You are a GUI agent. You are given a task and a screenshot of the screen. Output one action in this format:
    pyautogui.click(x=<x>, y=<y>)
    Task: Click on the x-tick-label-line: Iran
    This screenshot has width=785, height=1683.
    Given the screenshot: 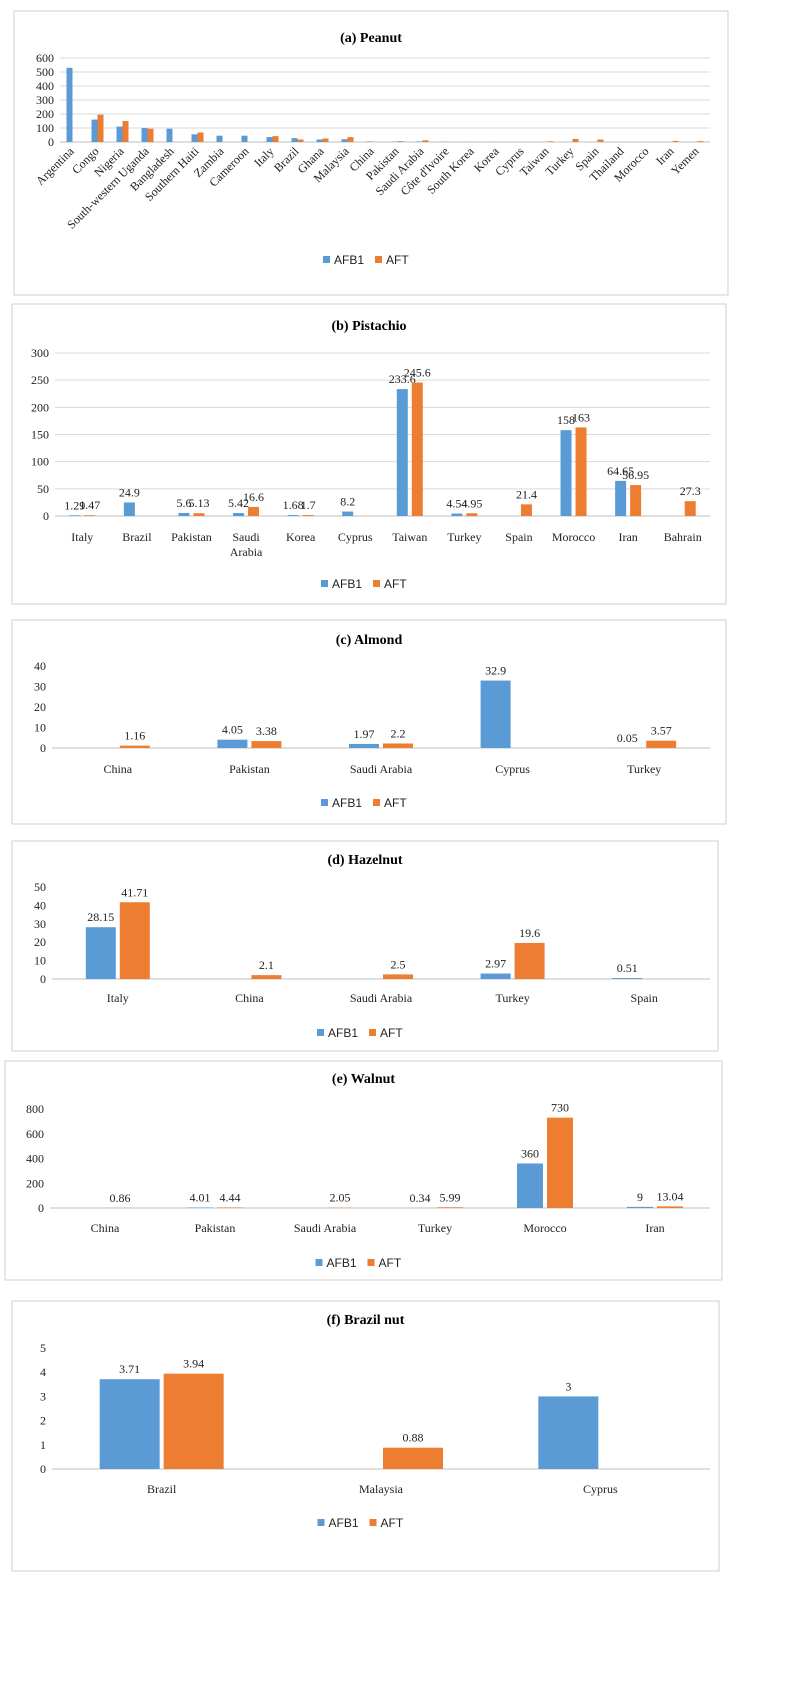 What is the action you would take?
    pyautogui.click(x=627, y=537)
    